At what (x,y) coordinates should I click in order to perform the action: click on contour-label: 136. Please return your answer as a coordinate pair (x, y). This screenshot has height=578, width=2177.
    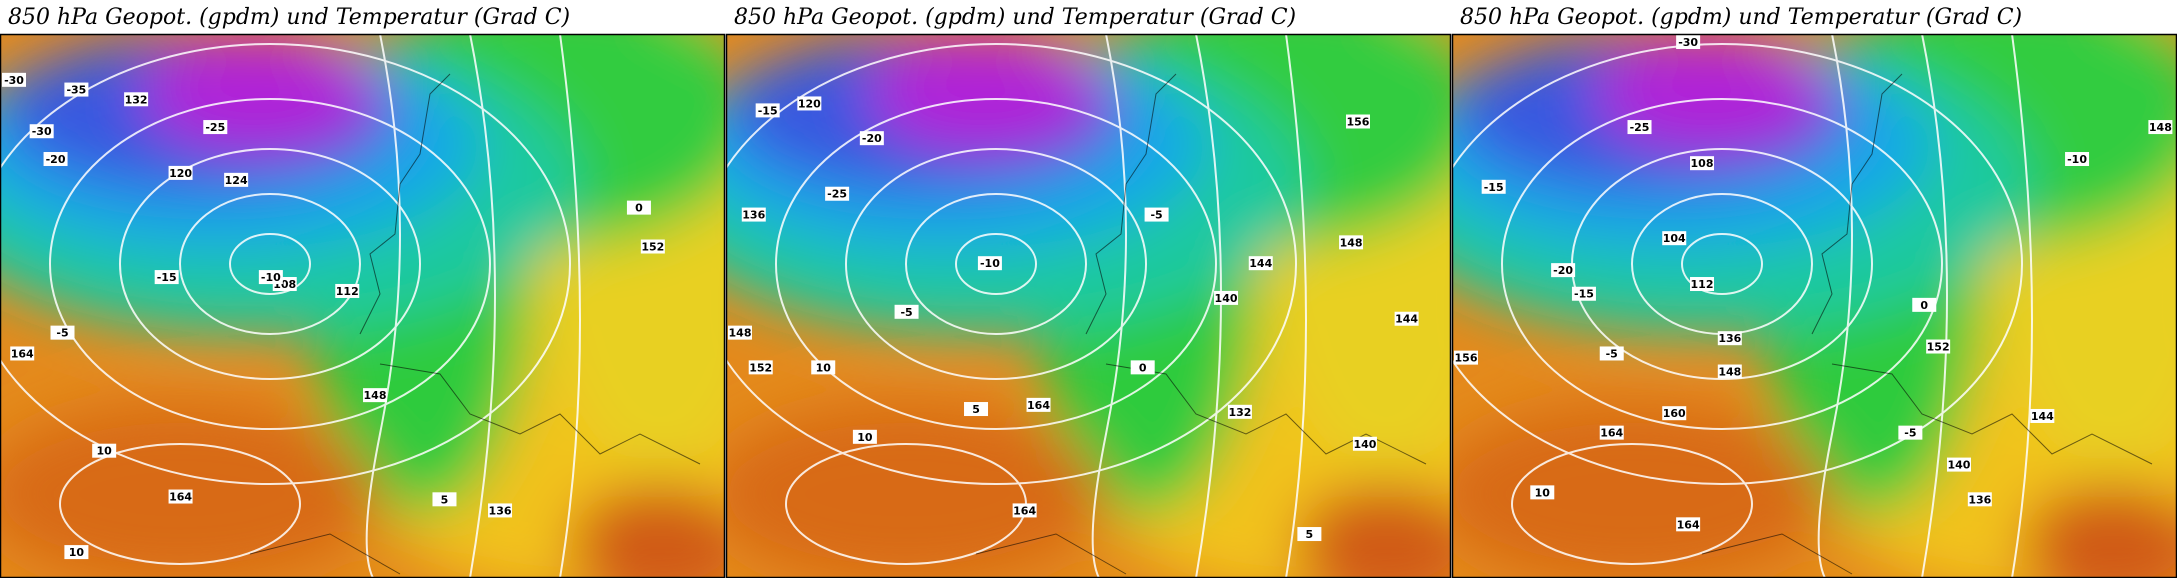
    Looking at the image, I should click on (1979, 499).